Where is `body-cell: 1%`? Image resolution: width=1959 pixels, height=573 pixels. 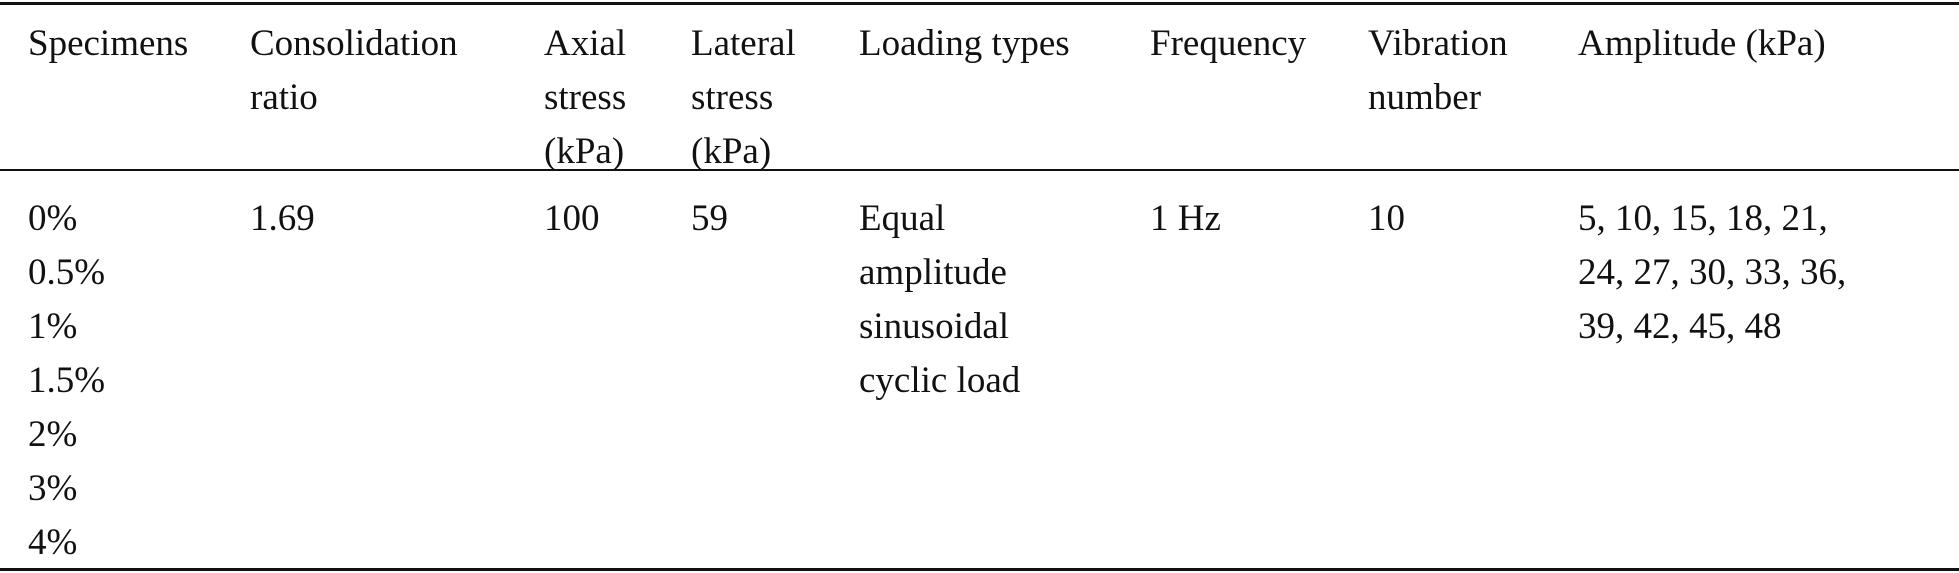
body-cell: 1% is located at coordinates (53, 326).